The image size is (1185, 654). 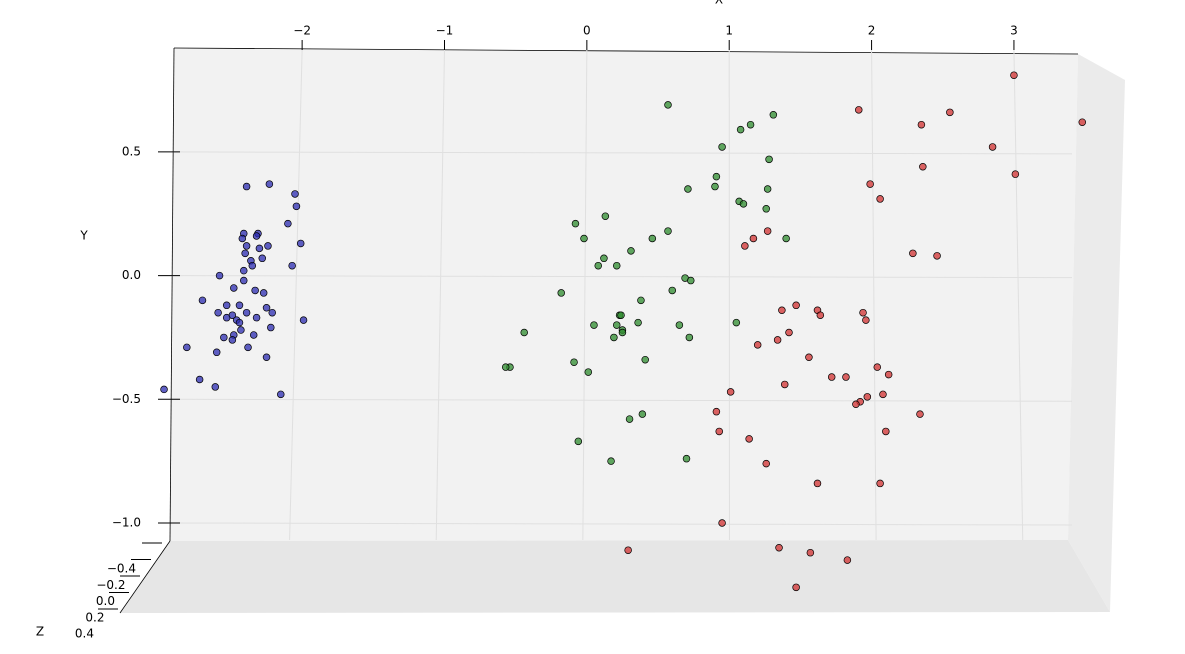 What do you see at coordinates (131, 275) in the screenshot?
I see `y-tick-label: 0.0` at bounding box center [131, 275].